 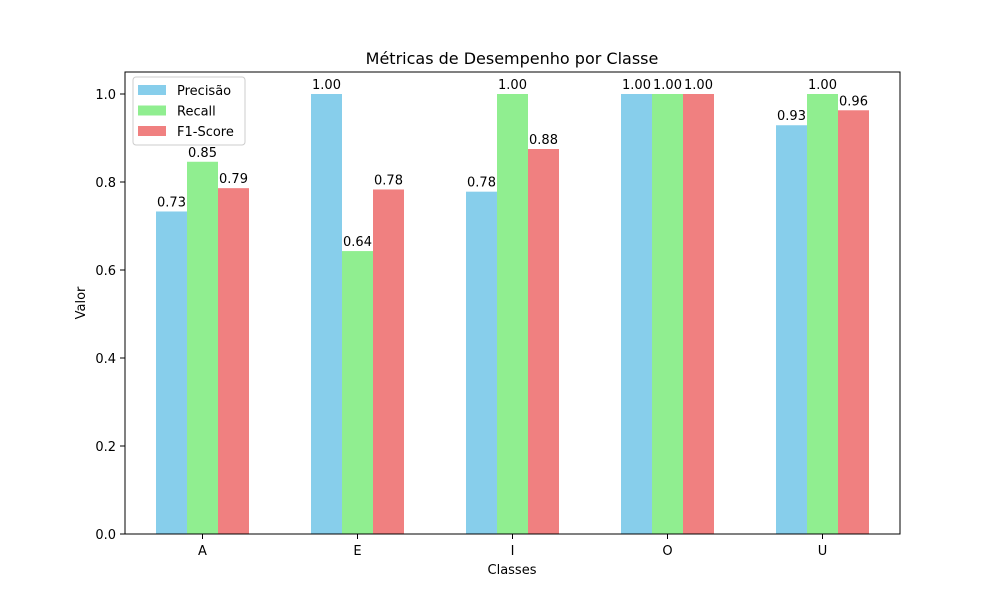 What do you see at coordinates (357, 242) in the screenshot?
I see `data-label: 0.64` at bounding box center [357, 242].